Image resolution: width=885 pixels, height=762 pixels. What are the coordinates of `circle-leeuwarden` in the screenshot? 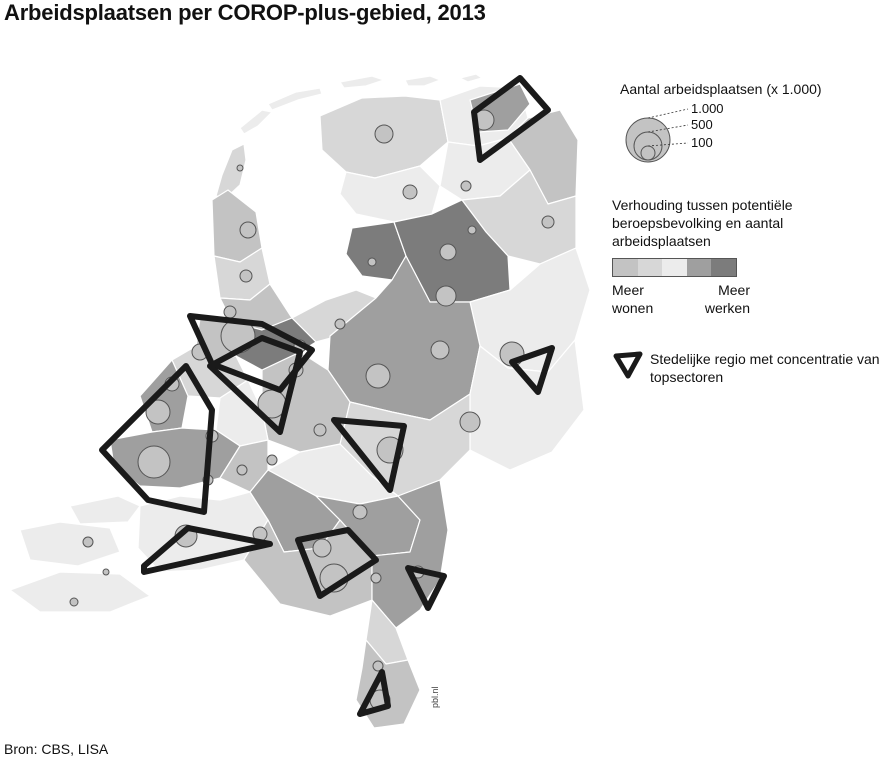 It's located at (384, 134).